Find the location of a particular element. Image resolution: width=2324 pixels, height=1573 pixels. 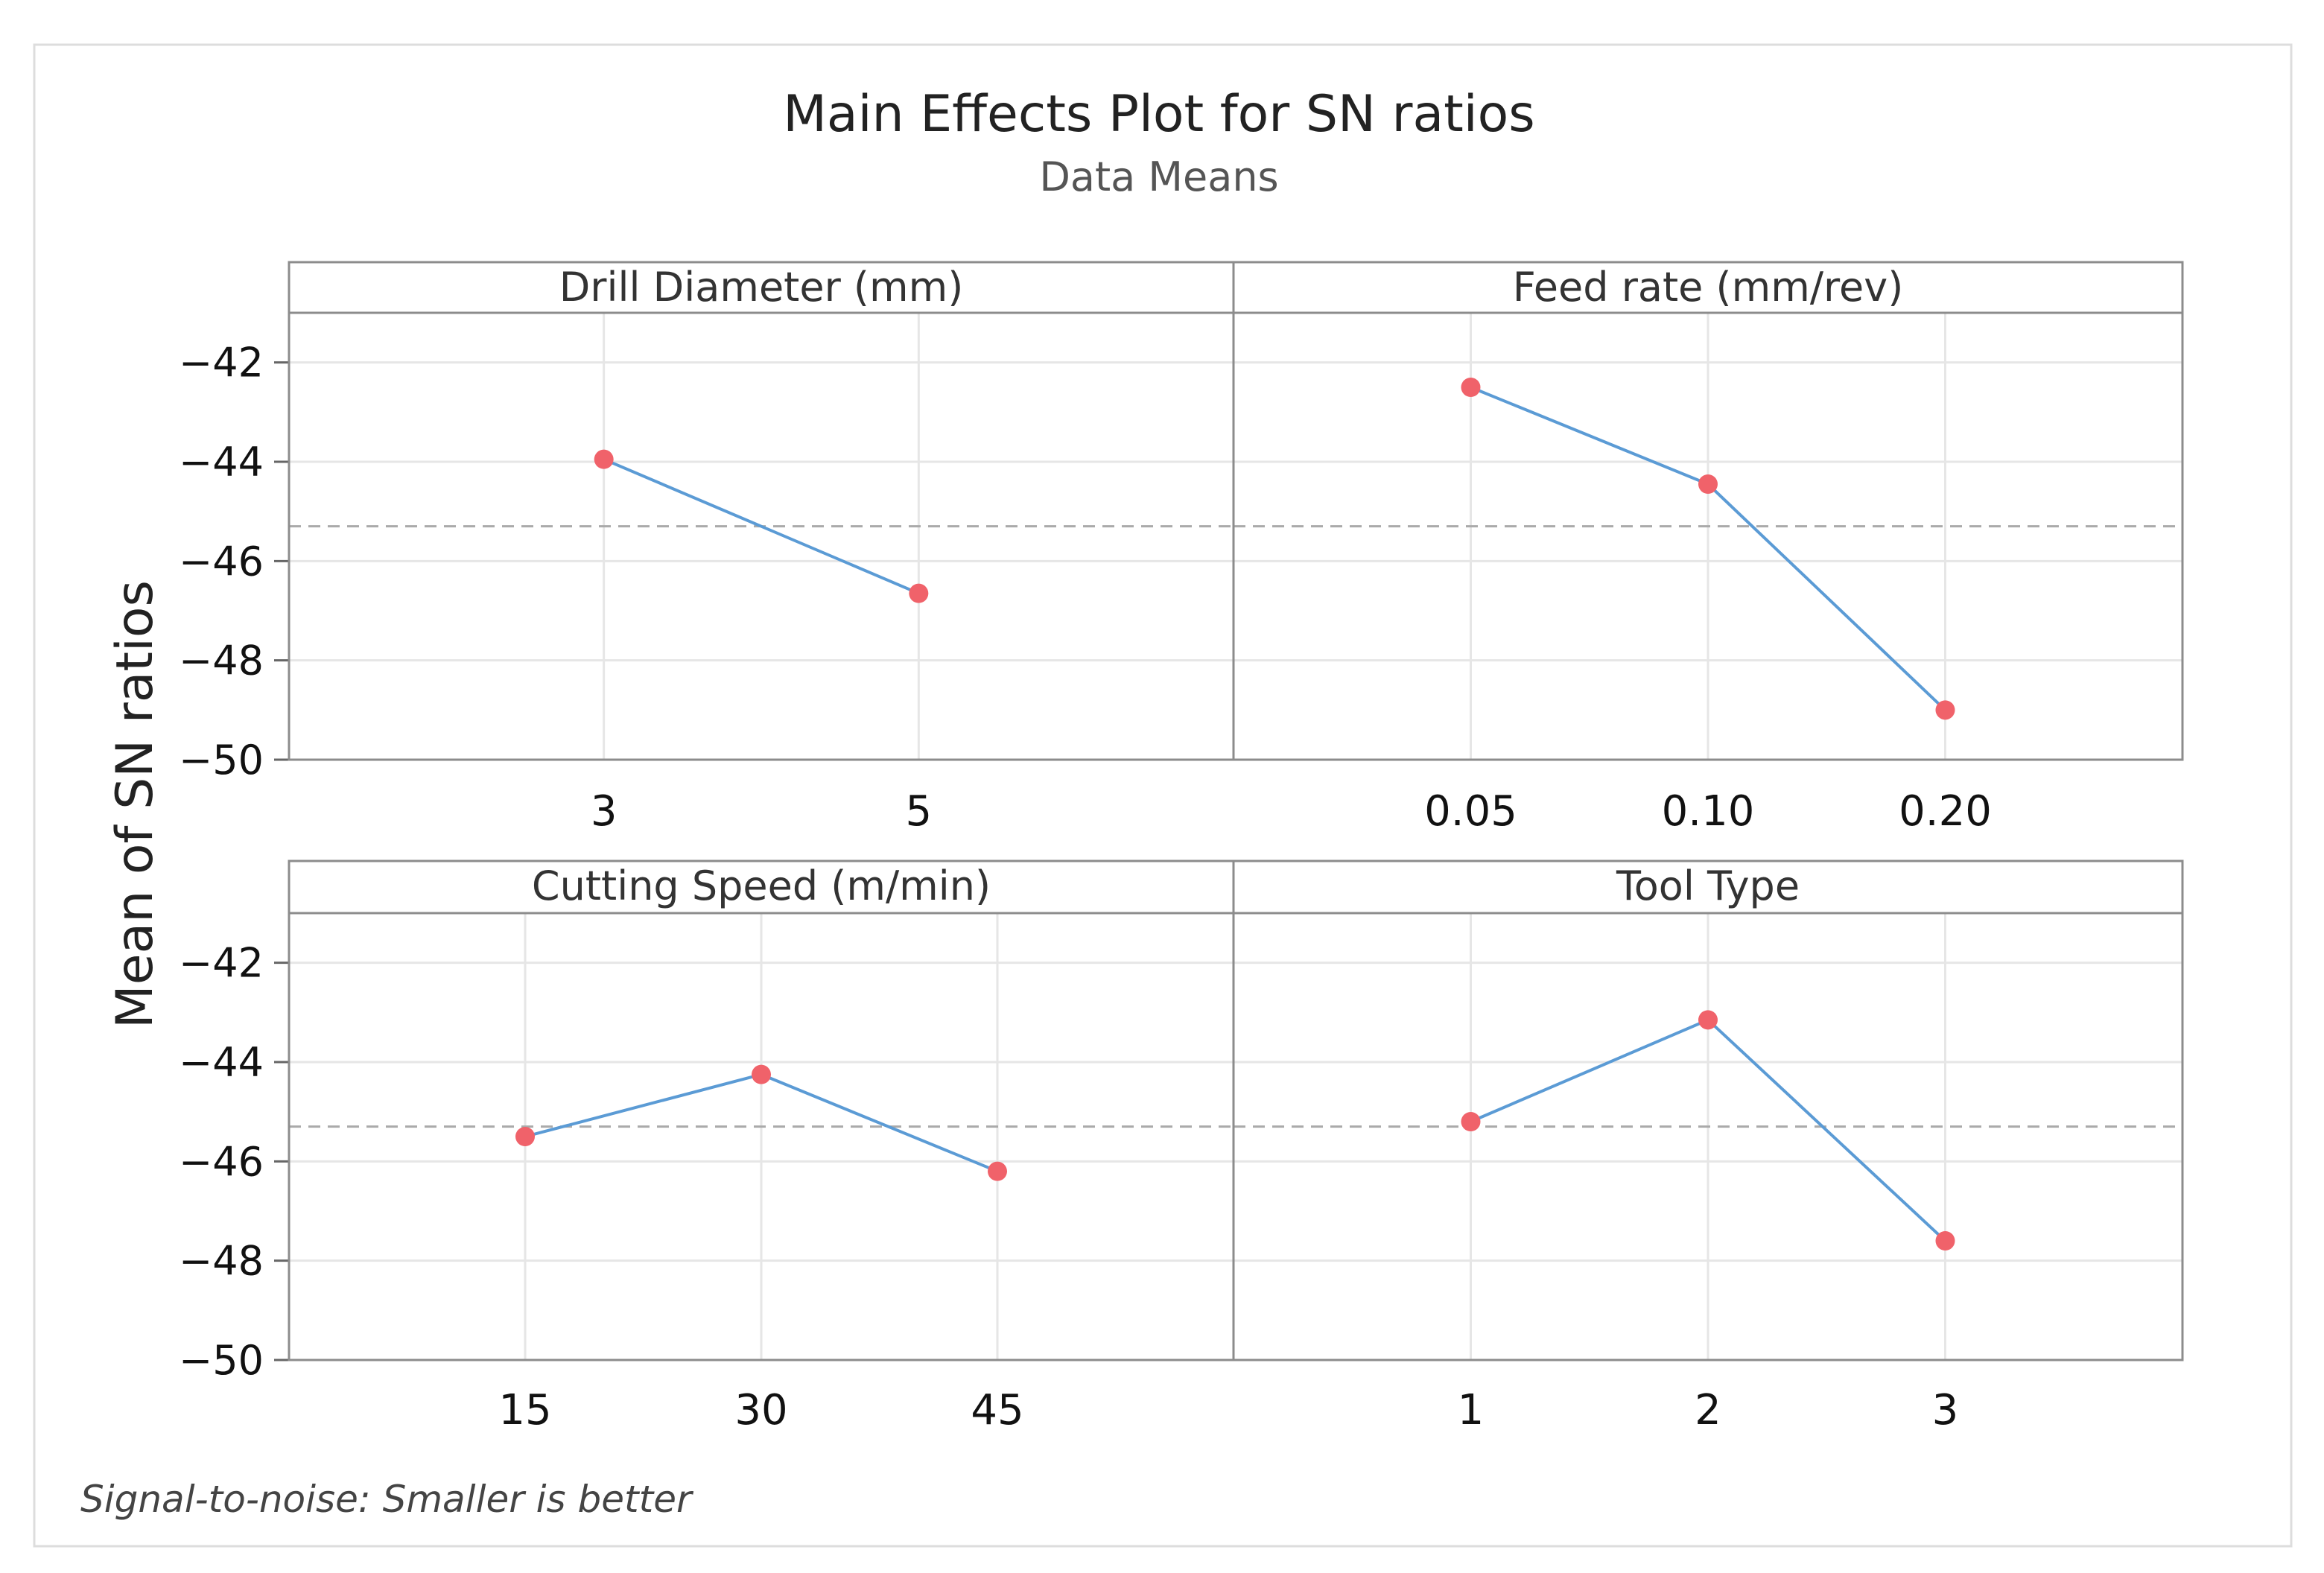

series-line is located at coordinates (761, 526).